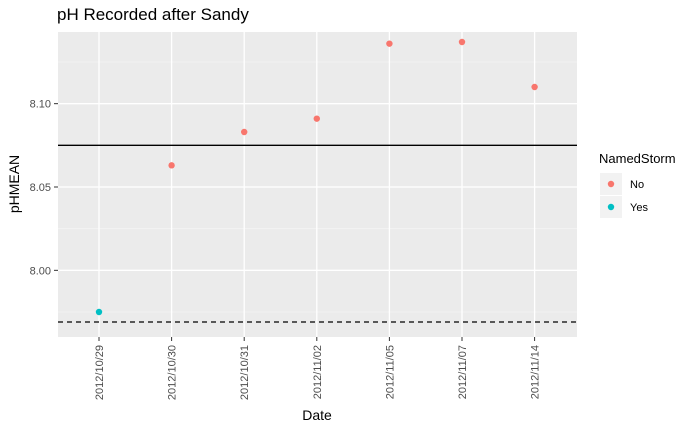  I want to click on x-tick-label: 2012/10/30, so click(173, 372).